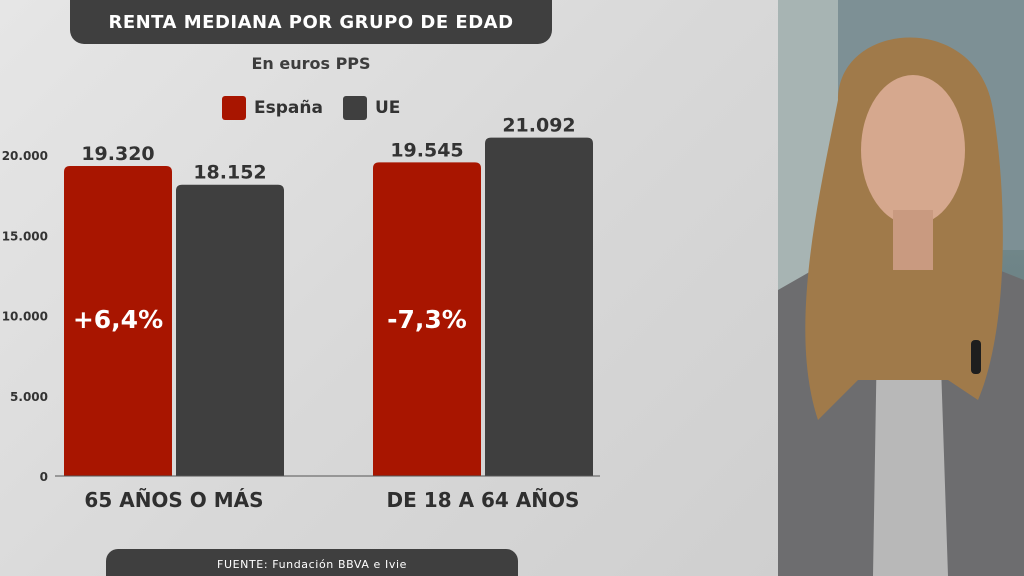 The height and width of the screenshot is (576, 1024). I want to click on chart-title-banner: RENTA MEDIANA POR GRUPO DE EDAD, so click(311, 22).